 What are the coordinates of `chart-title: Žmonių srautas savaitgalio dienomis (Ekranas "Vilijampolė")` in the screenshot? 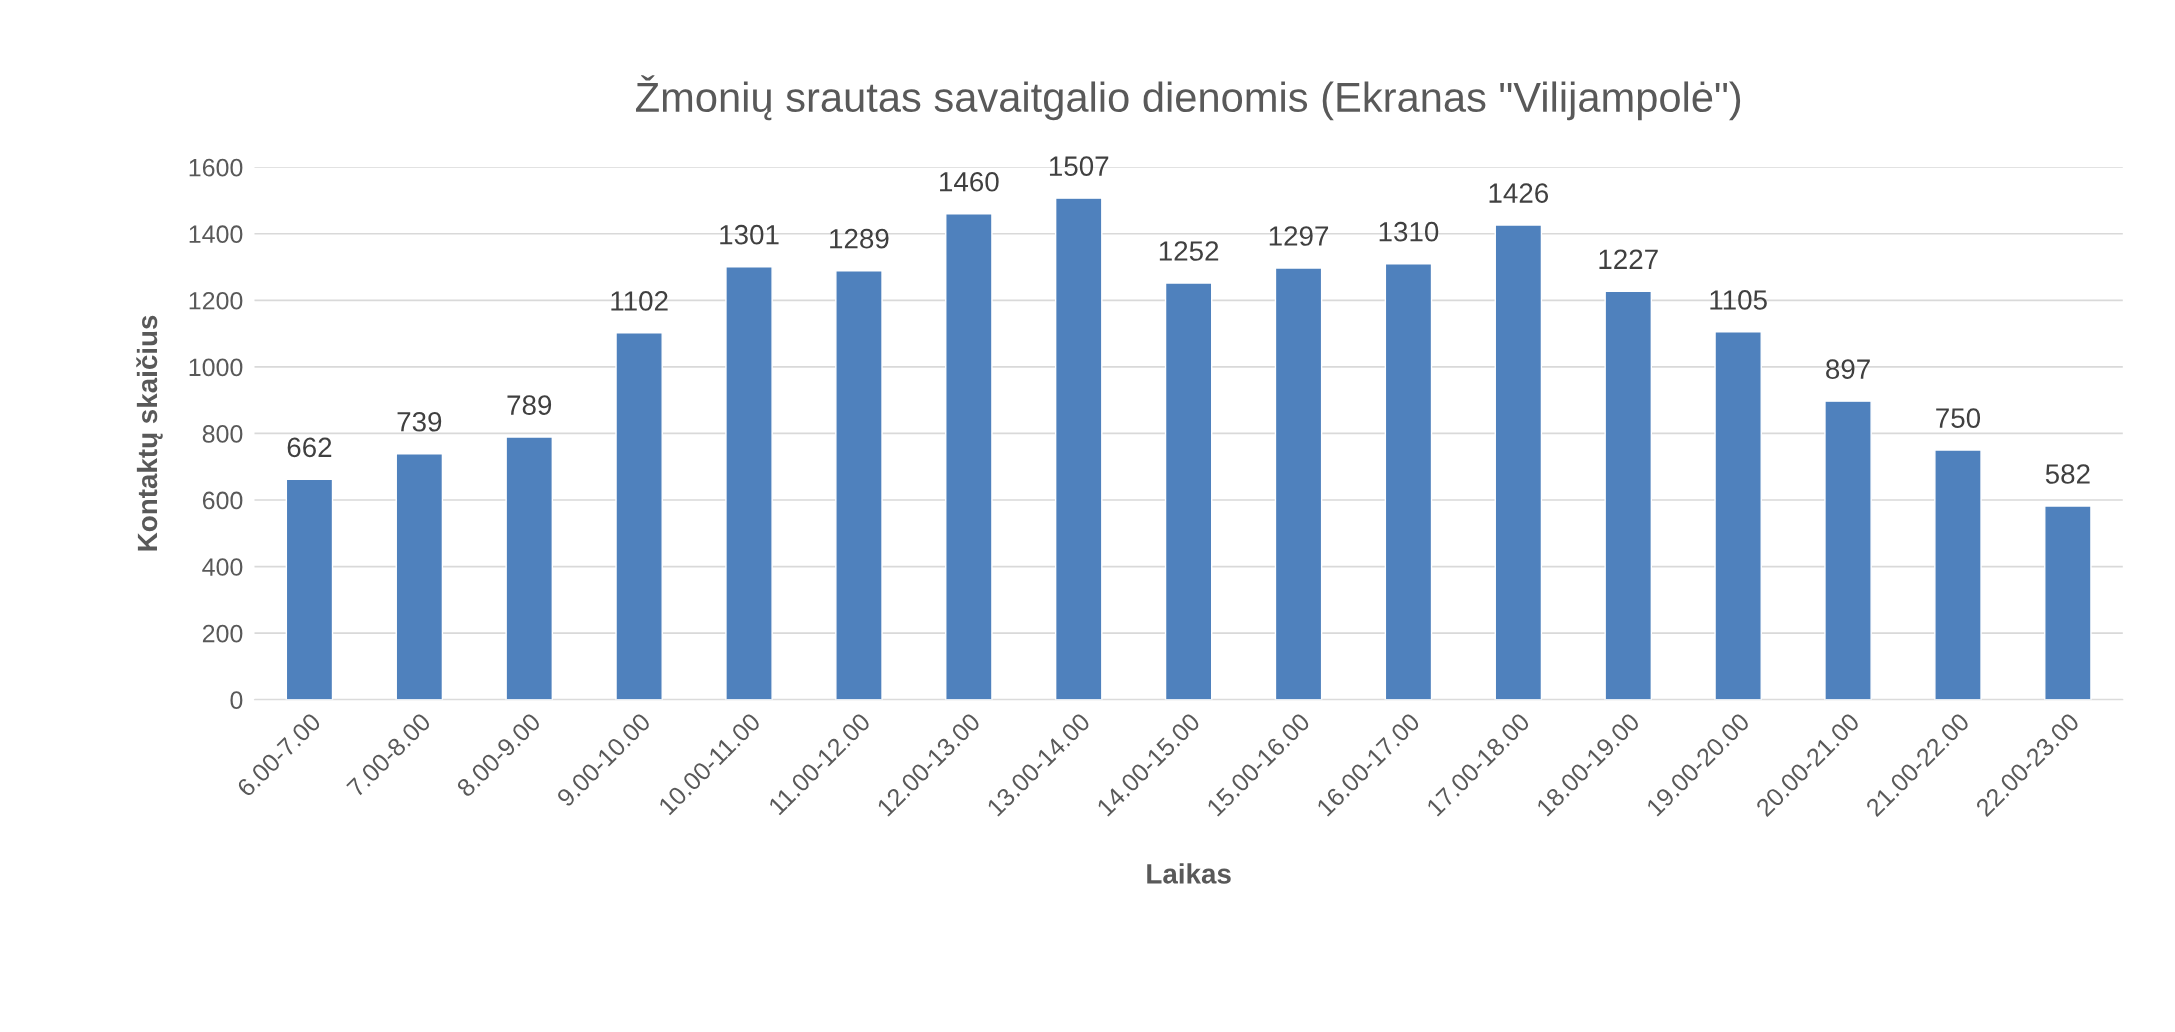 It's located at (1188, 98).